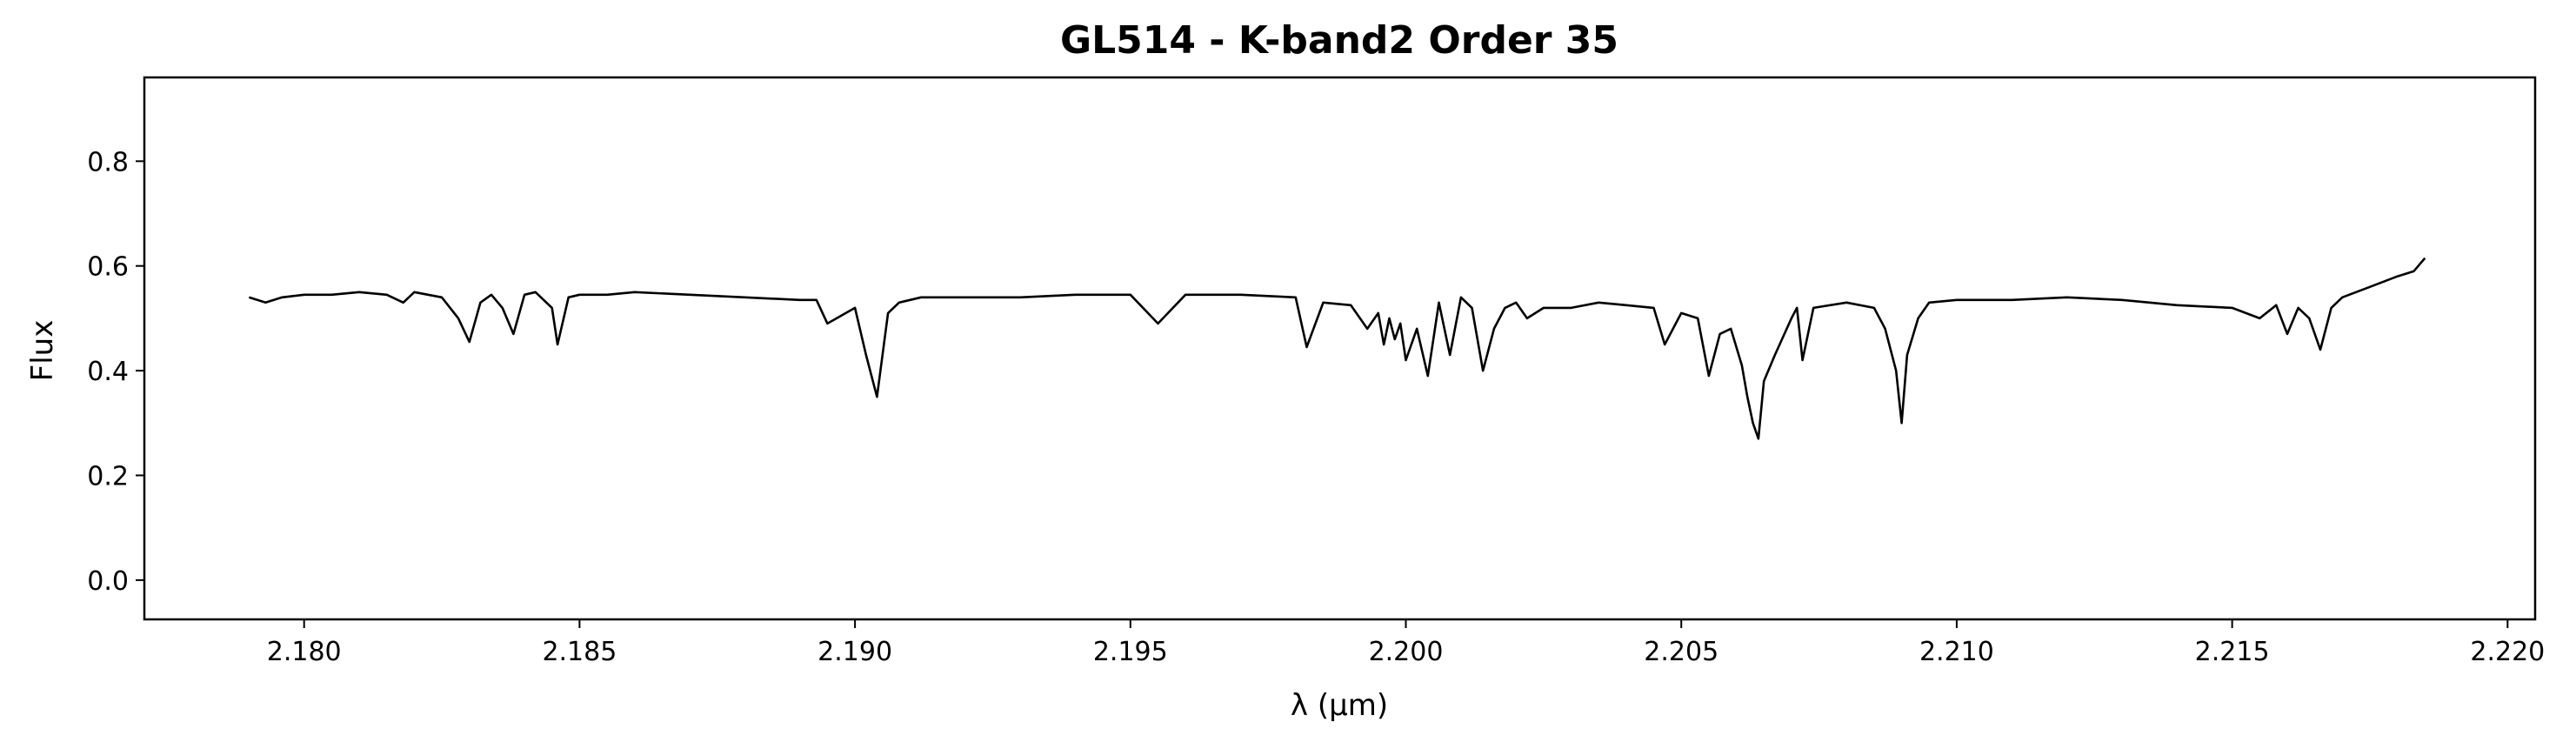 The height and width of the screenshot is (749, 2576). I want to click on x-tick-label: 2.190, so click(855, 652).